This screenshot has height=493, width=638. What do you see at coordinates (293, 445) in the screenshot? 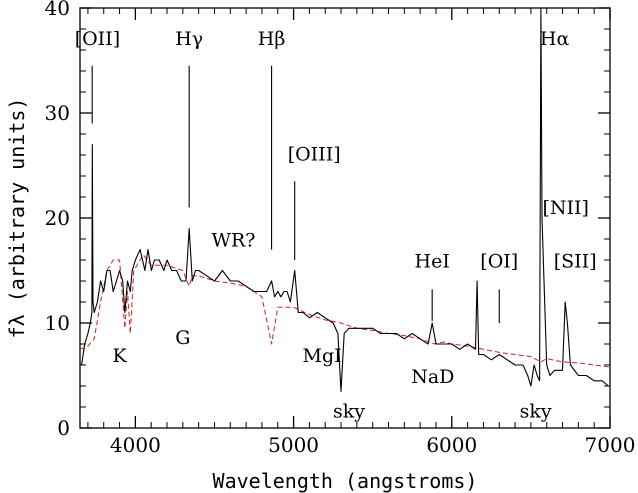
I see `x-tick-label: 5000` at bounding box center [293, 445].